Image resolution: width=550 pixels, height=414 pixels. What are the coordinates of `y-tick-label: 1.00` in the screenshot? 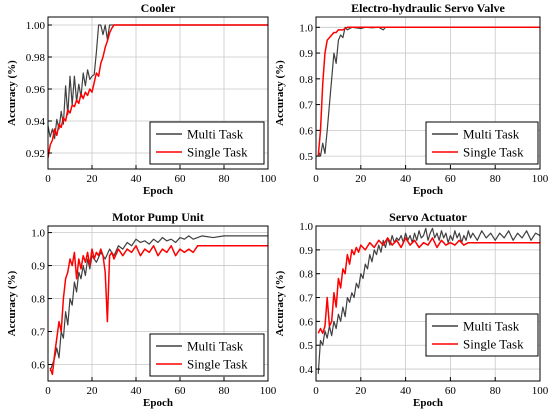 It's located at (36, 26).